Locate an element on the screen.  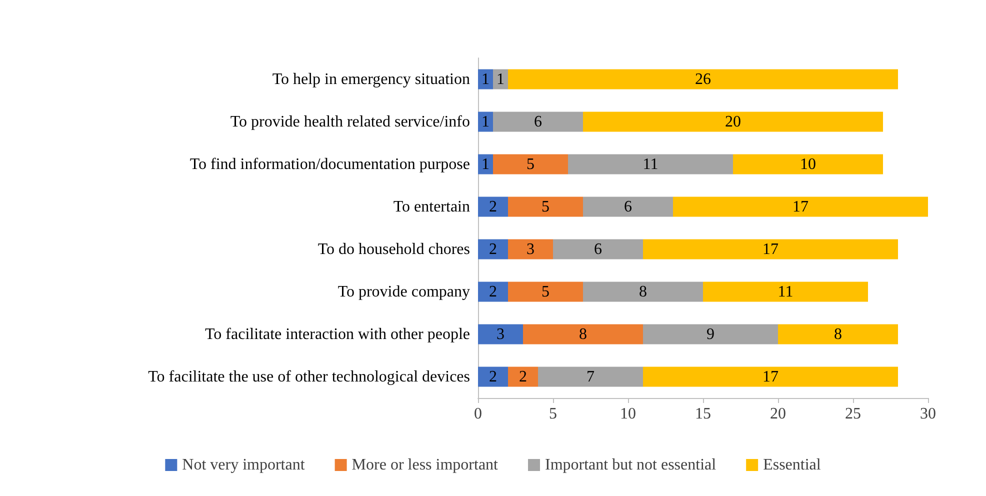
data-label: 26 is located at coordinates (703, 79).